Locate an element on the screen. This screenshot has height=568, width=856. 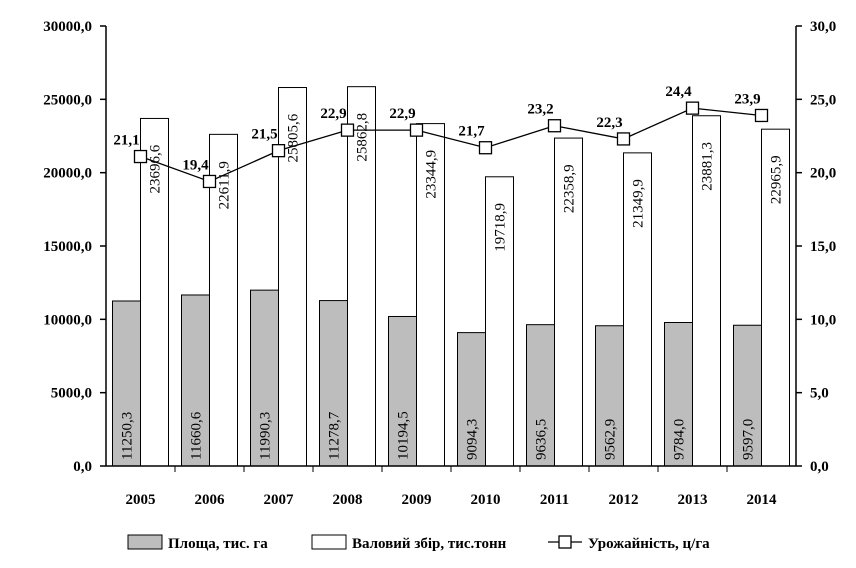
bar-gross-value-label: 23696,6 is located at coordinates (156, 168).